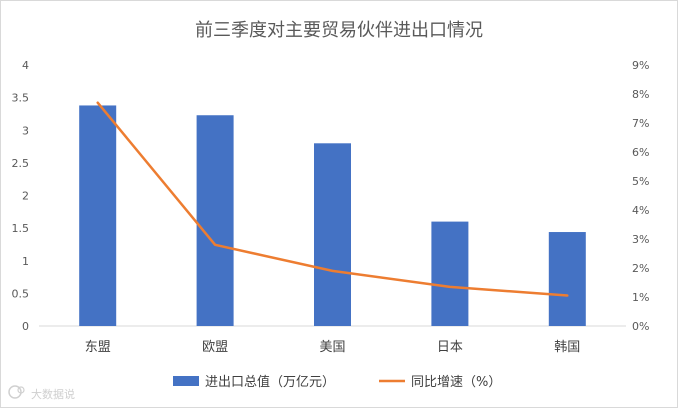 This screenshot has height=411, width=678. What do you see at coordinates (567, 347) in the screenshot?
I see `category-label: 韩国` at bounding box center [567, 347].